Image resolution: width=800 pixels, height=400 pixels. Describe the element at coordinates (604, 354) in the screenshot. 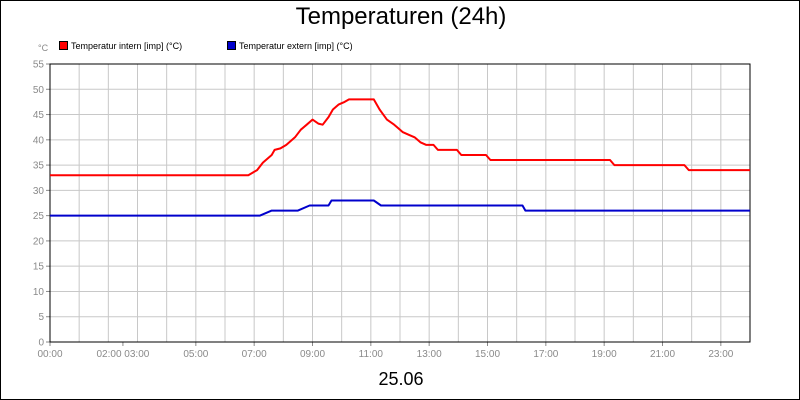

I see `x-tick-label: 19:00` at that location.